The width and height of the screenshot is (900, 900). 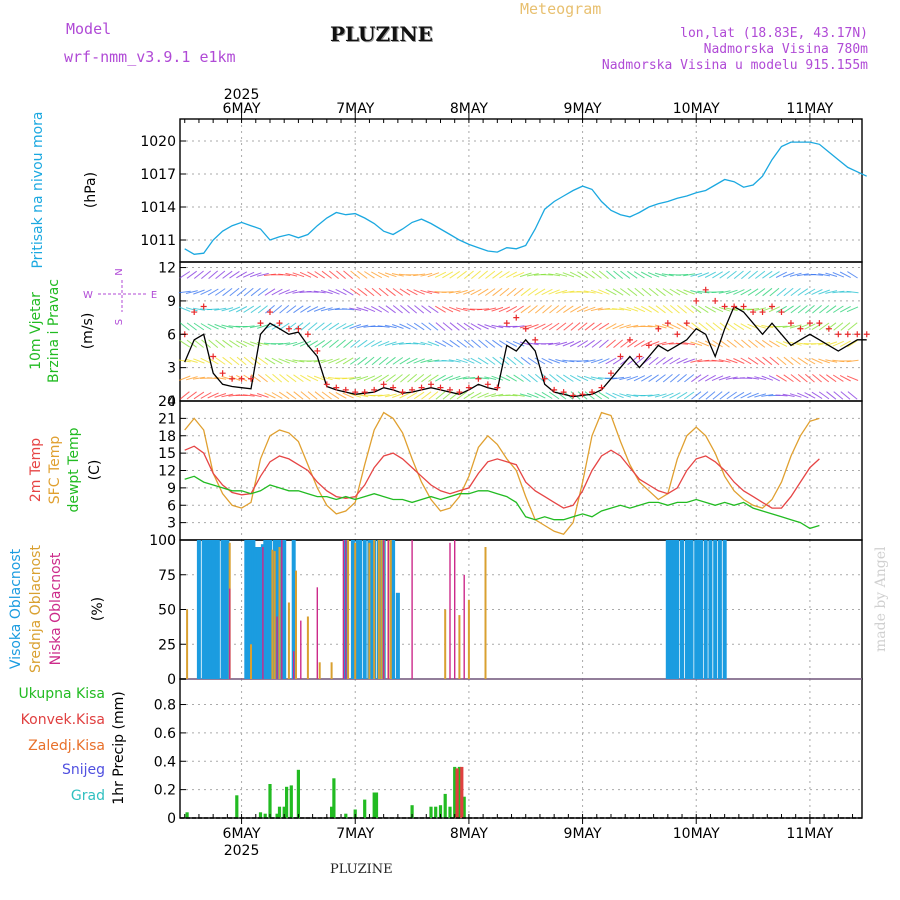 I want to click on precip-axis-label: 1hr Precip (mm), so click(x=119, y=747).